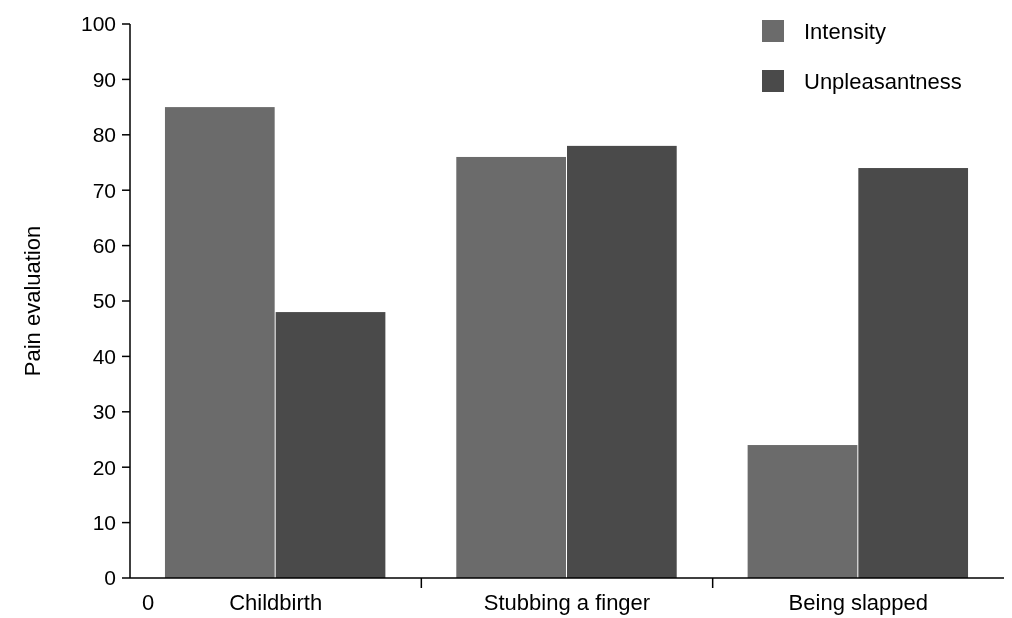 The width and height of the screenshot is (1012, 618). I want to click on y-tick-label: 50, so click(104, 301).